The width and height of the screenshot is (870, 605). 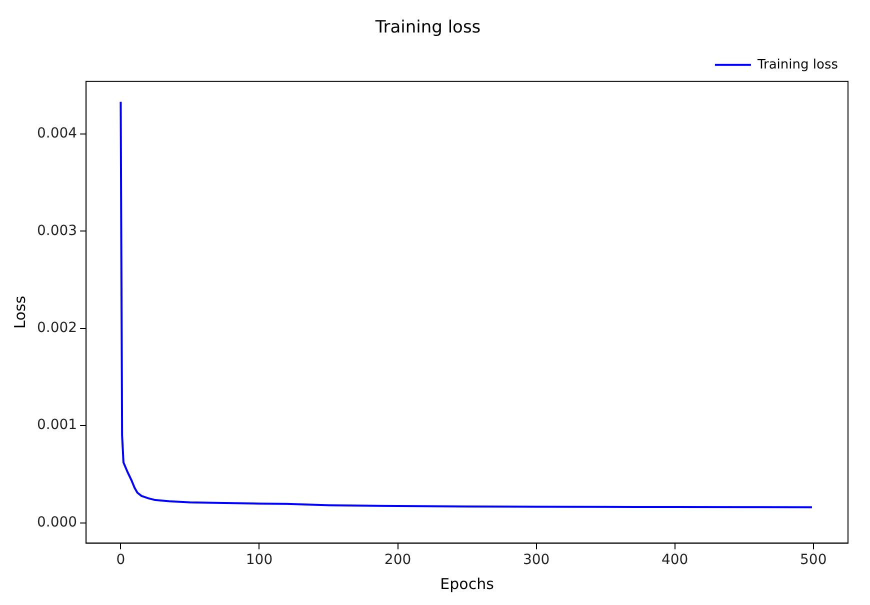 What do you see at coordinates (57, 522) in the screenshot?
I see `y-tick-label: 0.000` at bounding box center [57, 522].